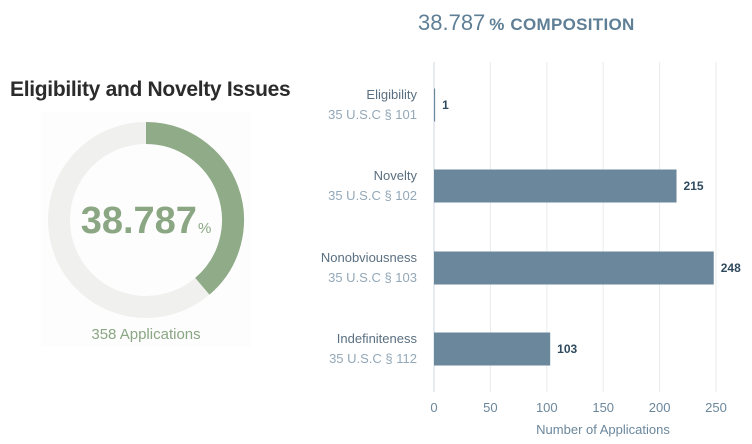  What do you see at coordinates (603, 429) in the screenshot?
I see `x-axis-label: Number of Applications` at bounding box center [603, 429].